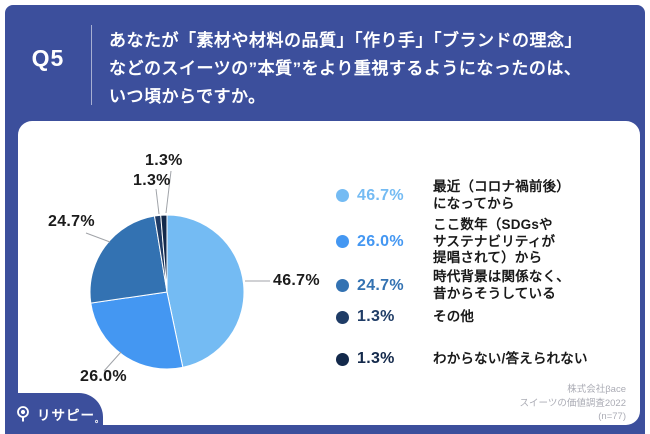 This screenshot has width=650, height=434. What do you see at coordinates (71, 221) in the screenshot?
I see `pie-label-24-7: 24.7%` at bounding box center [71, 221].